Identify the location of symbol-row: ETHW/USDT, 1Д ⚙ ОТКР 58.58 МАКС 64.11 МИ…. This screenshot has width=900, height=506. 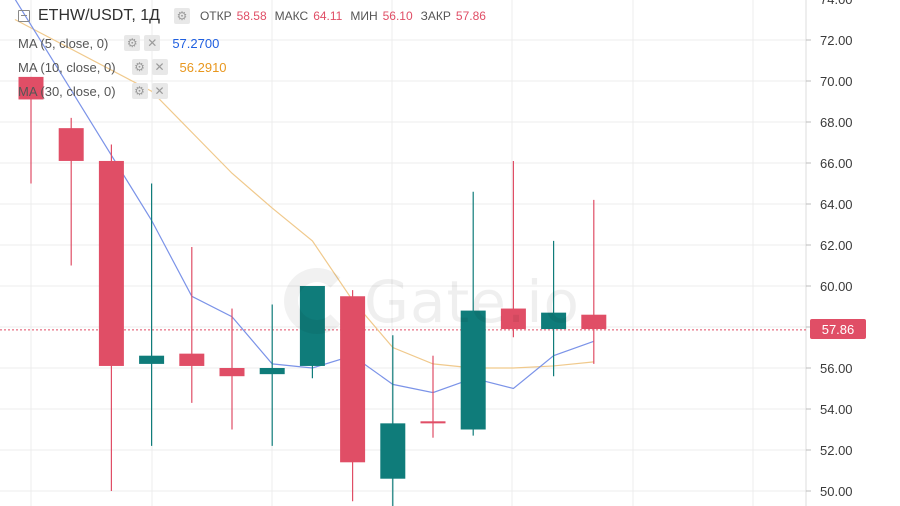
(252, 16).